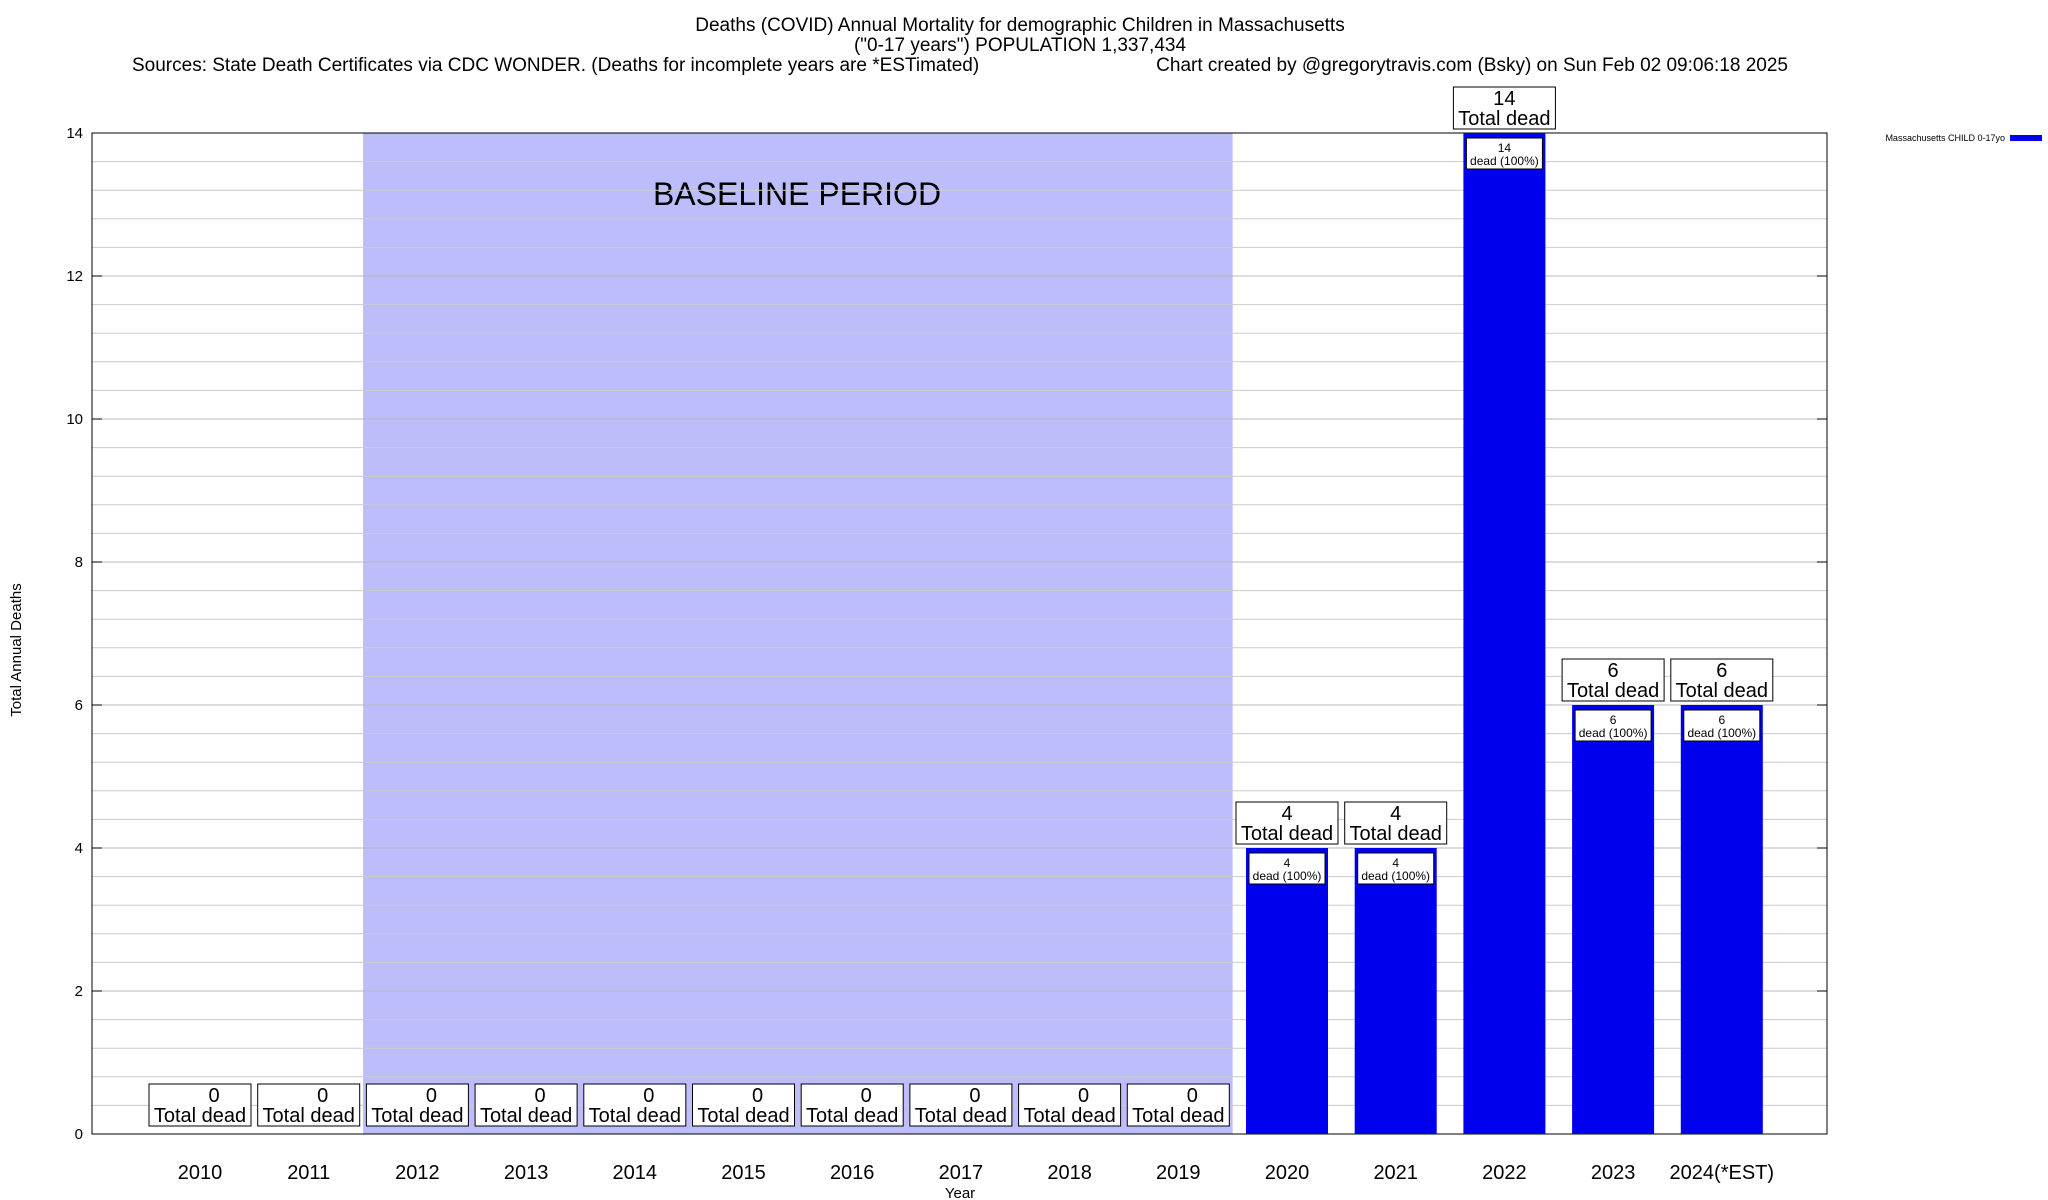 The width and height of the screenshot is (2048, 1200). I want to click on x-axis-title: Year, so click(960, 1192).